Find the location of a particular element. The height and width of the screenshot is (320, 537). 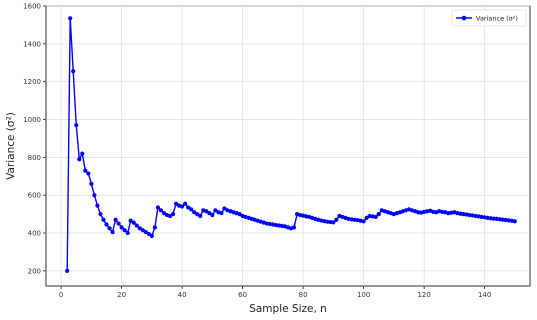

x-tick-label: 100 is located at coordinates (363, 295).